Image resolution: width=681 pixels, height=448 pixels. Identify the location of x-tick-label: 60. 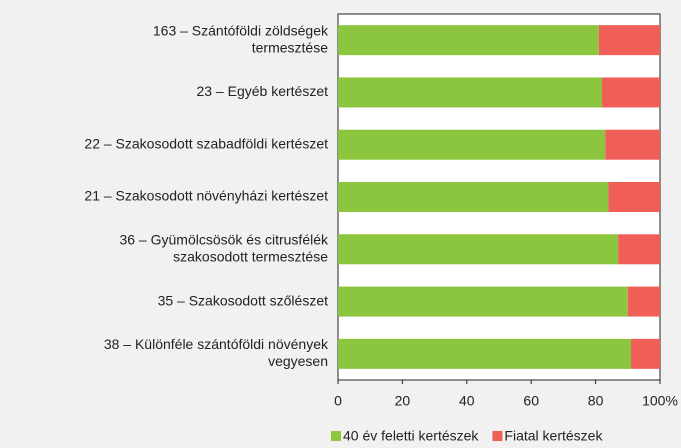
(531, 401).